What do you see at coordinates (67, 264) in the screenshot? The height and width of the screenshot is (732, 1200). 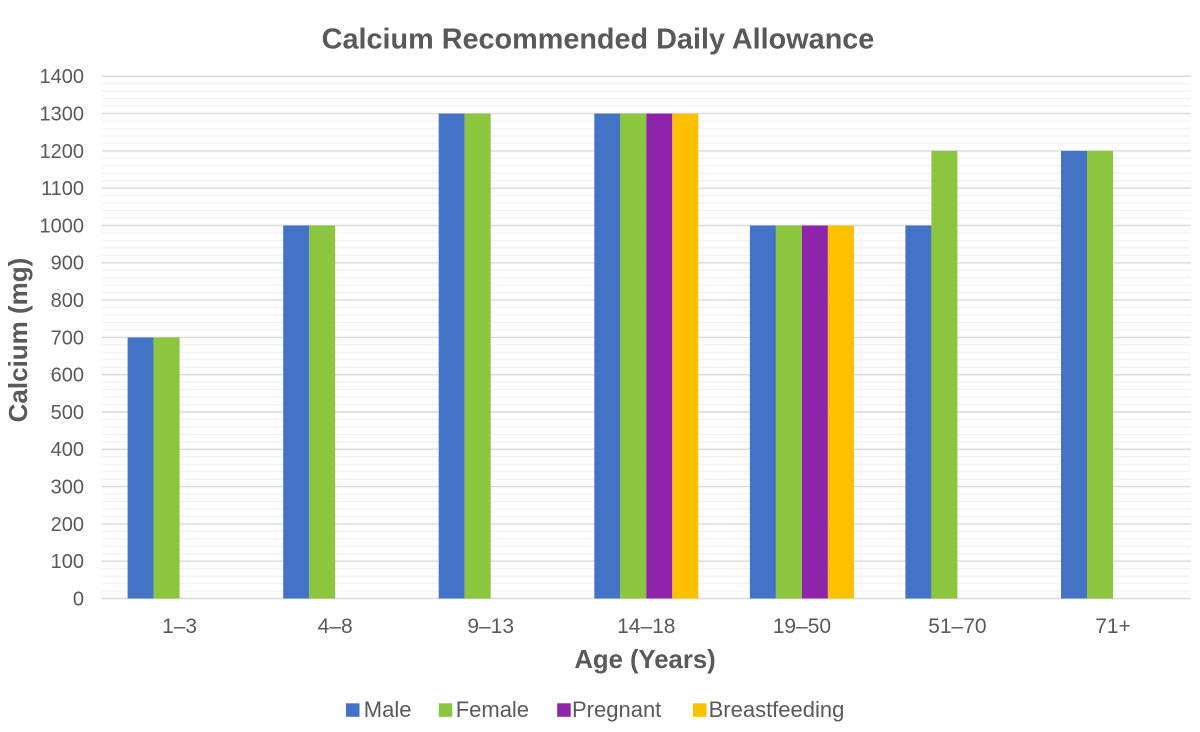 I see `svg-text: 900` at bounding box center [67, 264].